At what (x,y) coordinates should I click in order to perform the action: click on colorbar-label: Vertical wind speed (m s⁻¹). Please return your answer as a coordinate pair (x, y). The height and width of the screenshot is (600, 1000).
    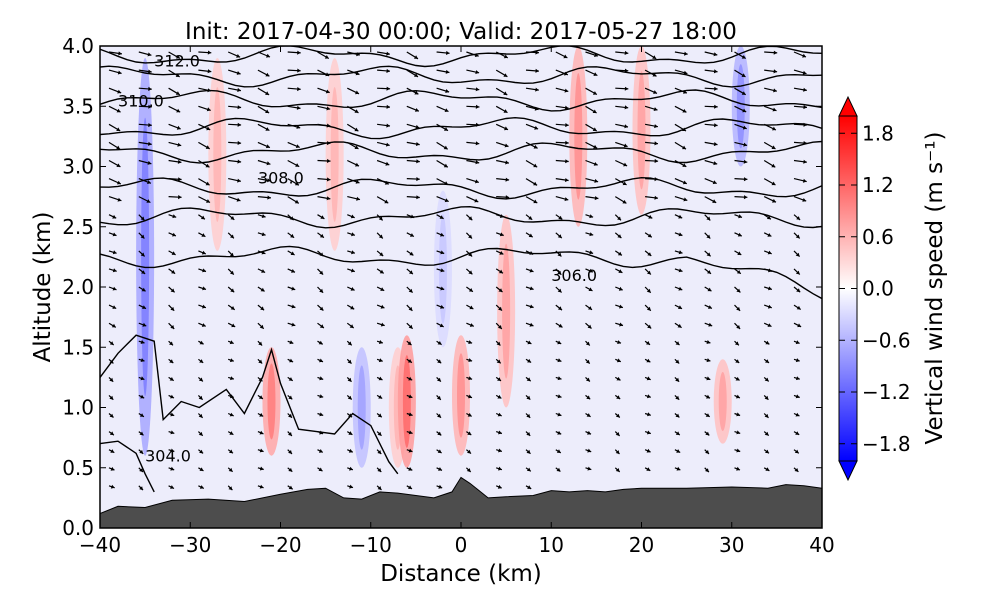
    Looking at the image, I should click on (935, 288).